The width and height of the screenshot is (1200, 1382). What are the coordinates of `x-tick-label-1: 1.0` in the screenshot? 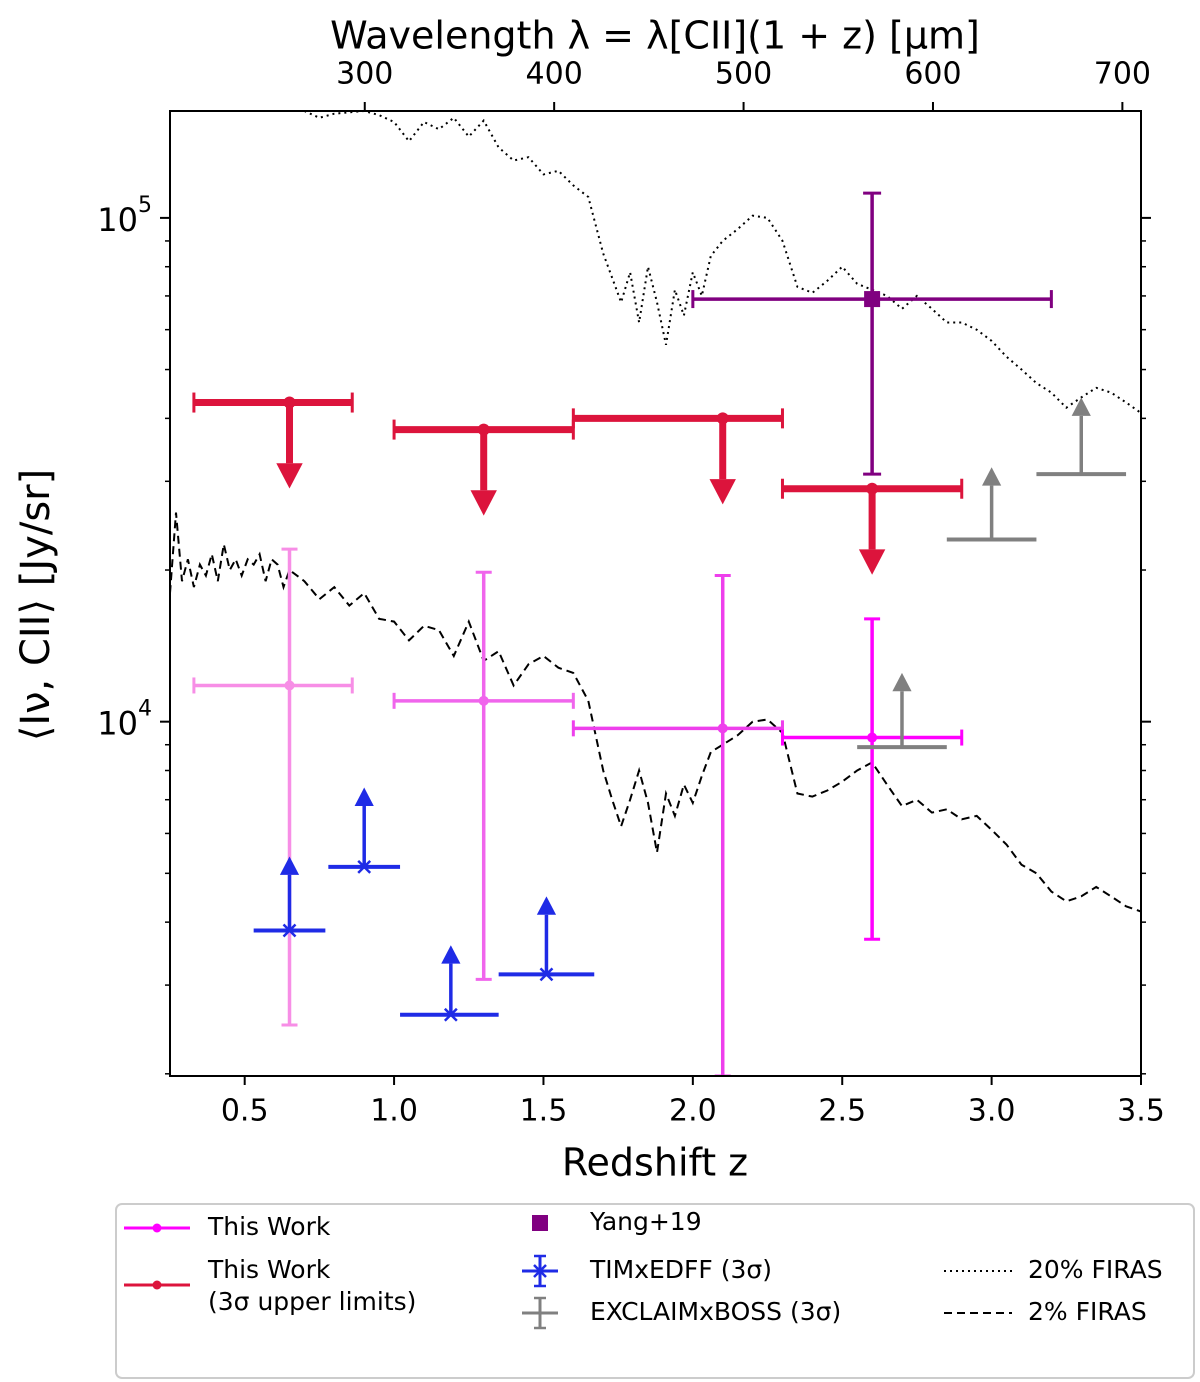 It's located at (394, 1111).